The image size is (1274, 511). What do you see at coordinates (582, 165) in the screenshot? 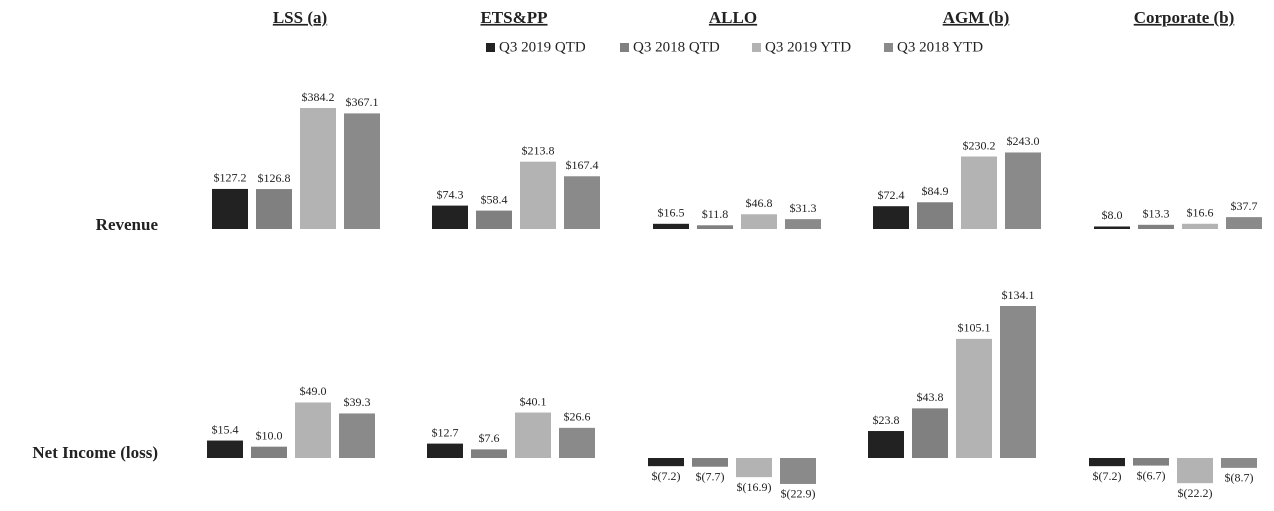
I see `value-label: $167.4` at bounding box center [582, 165].